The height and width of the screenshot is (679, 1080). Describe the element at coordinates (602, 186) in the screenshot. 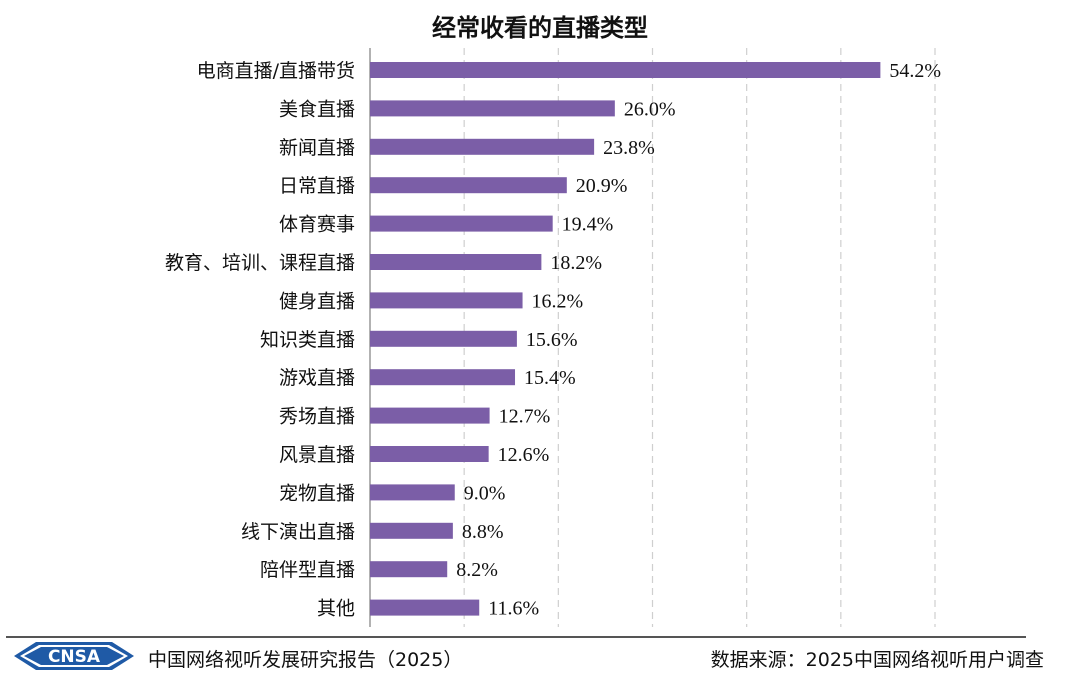

I see `value-label: 20.9%` at that location.